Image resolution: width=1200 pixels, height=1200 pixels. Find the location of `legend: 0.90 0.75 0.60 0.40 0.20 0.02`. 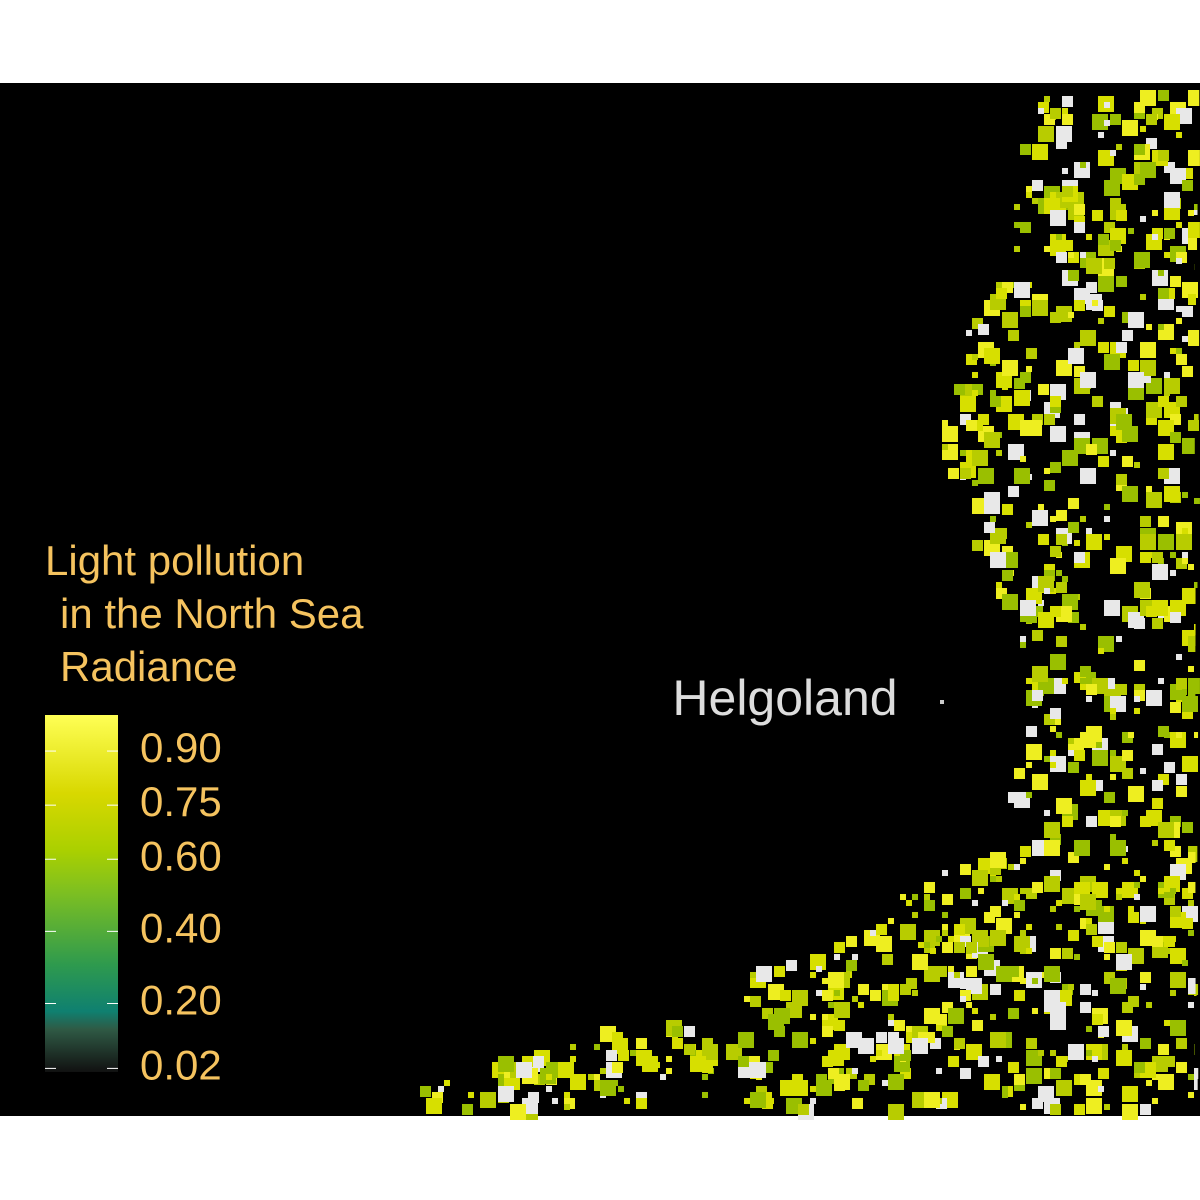

legend: 0.90 0.75 0.60 0.40 0.20 0.02 is located at coordinates (133, 901).